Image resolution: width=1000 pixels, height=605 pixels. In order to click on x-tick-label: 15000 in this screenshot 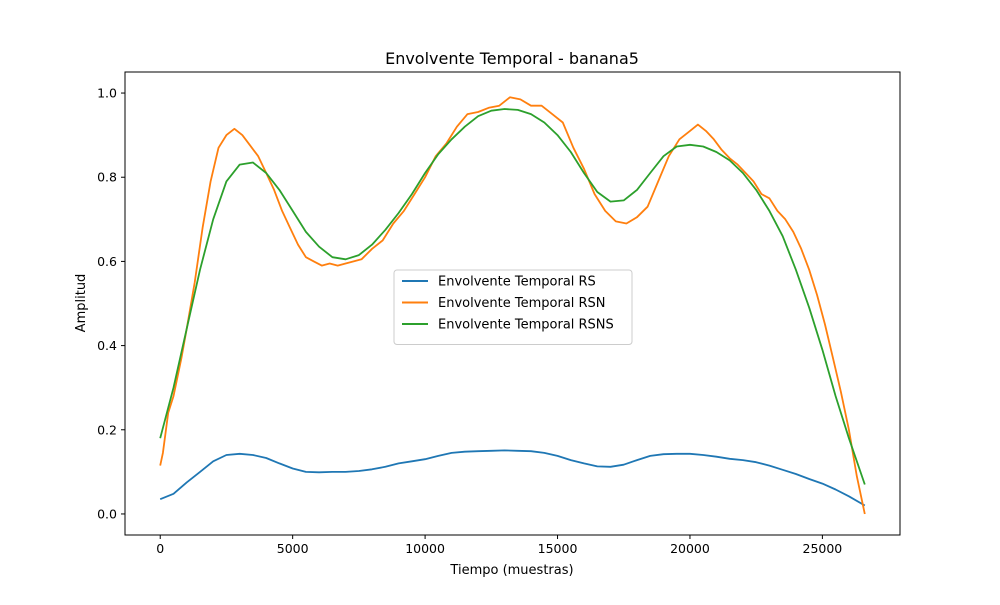, I will do `click(558, 548)`.